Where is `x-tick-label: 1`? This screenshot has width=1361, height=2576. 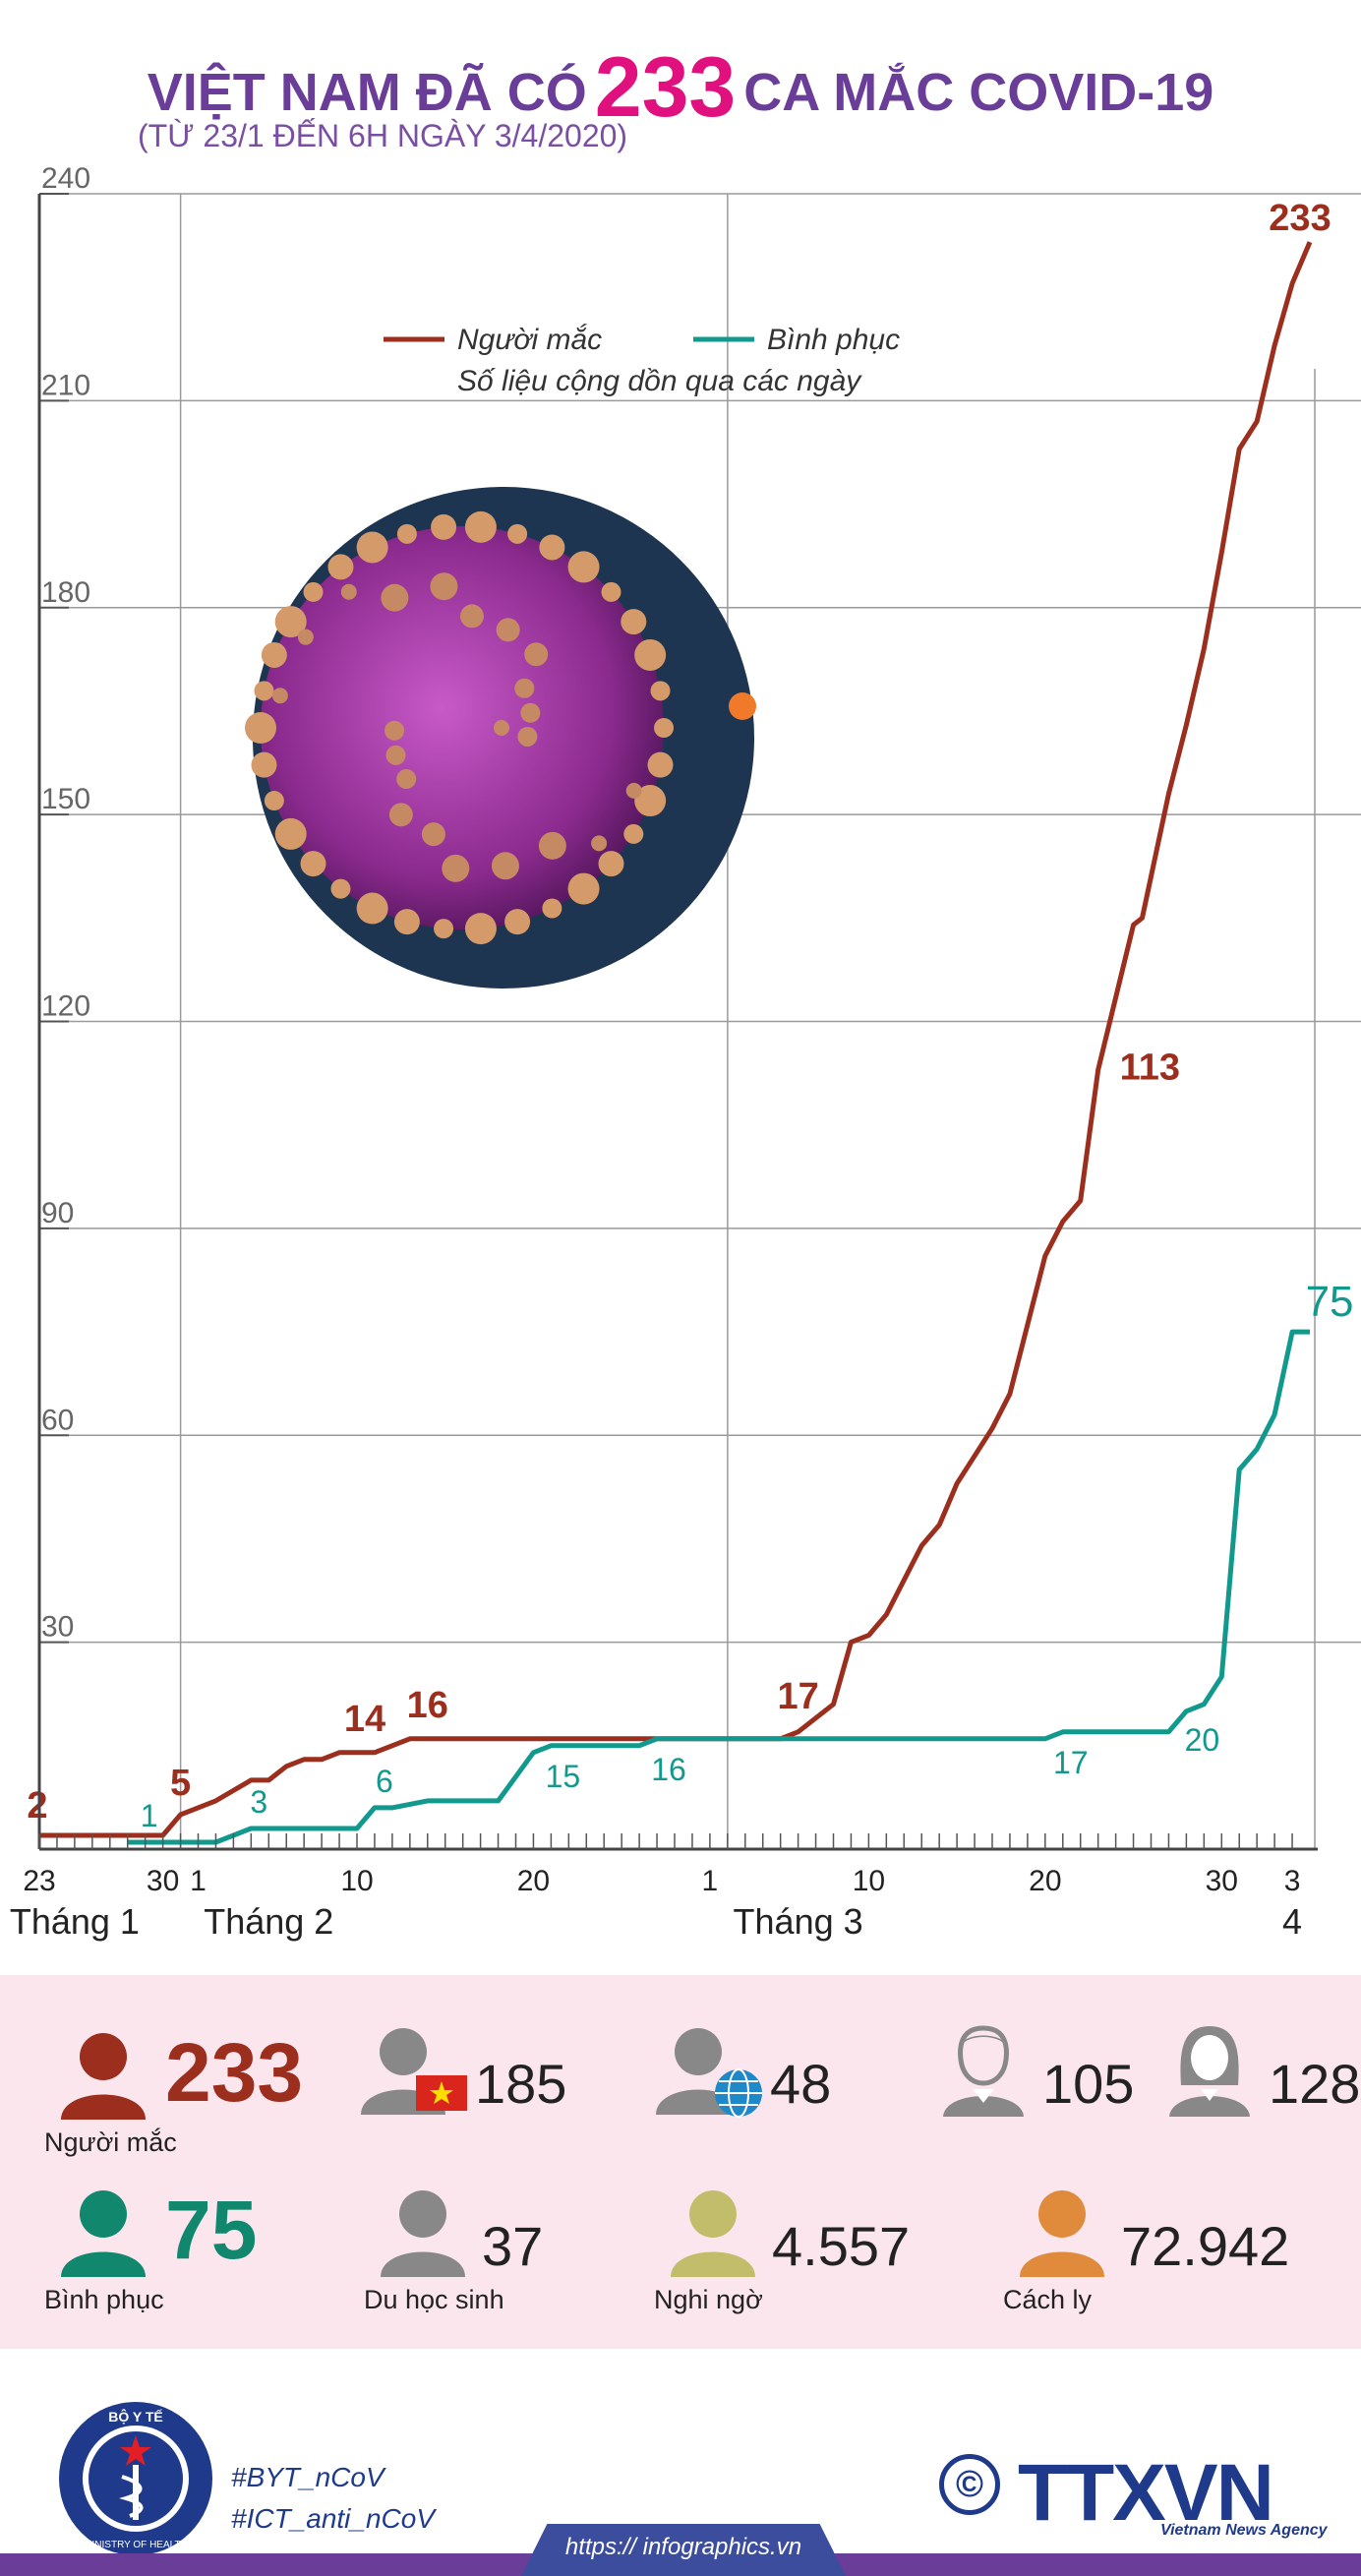 x-tick-label: 1 is located at coordinates (710, 1881).